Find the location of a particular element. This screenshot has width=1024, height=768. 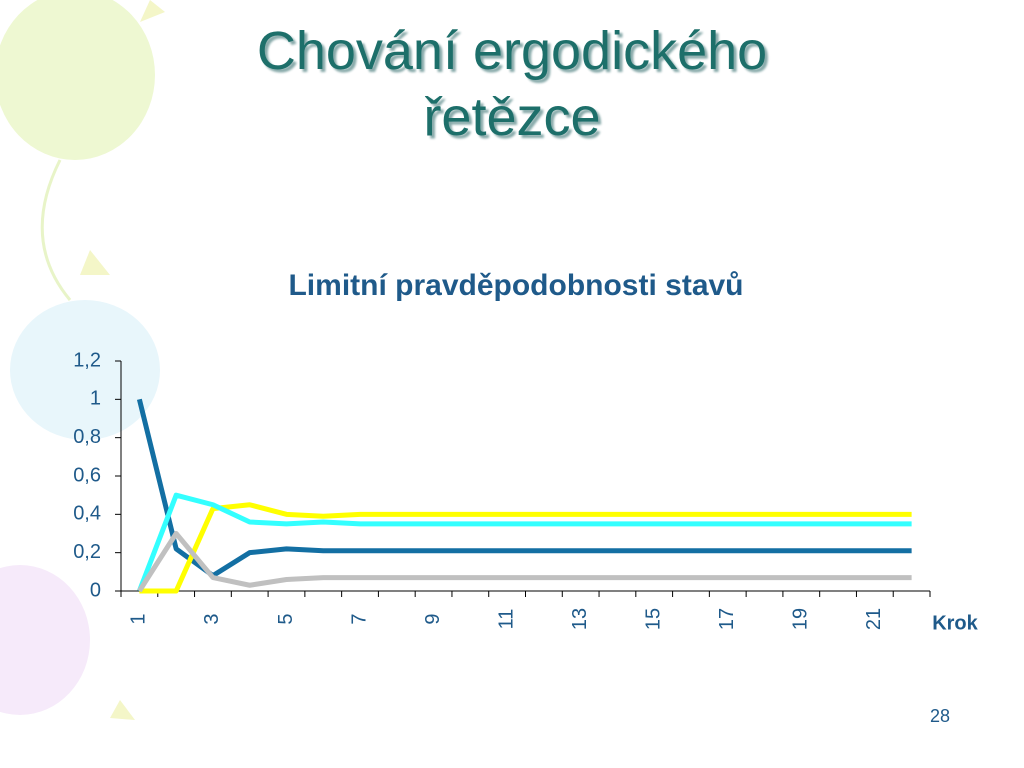

slide-title: Chování ergodického řetězce is located at coordinates (512, 84).